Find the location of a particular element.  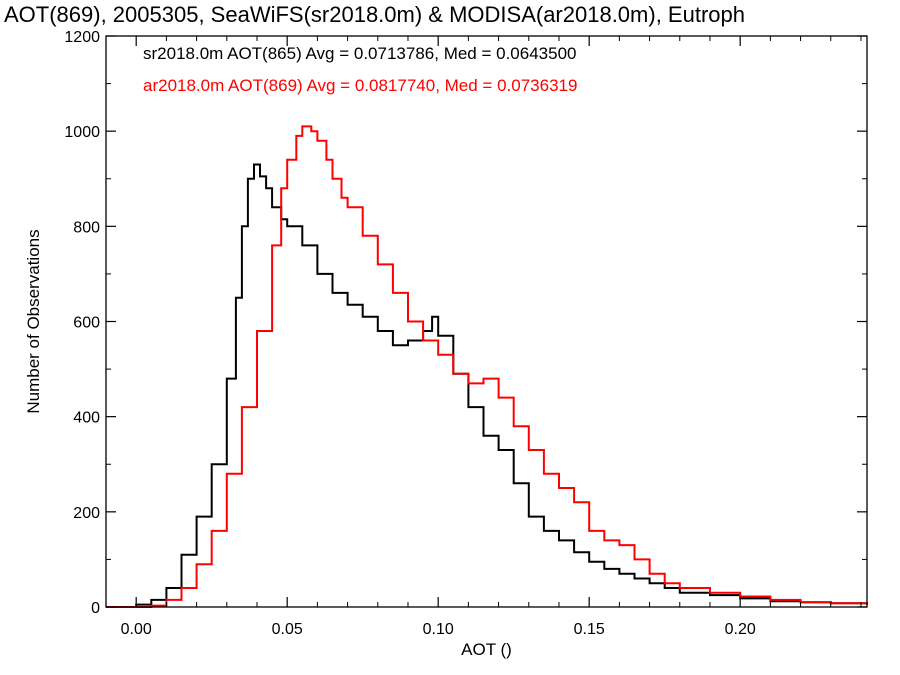

y-tick-label: 600 is located at coordinates (86, 323).